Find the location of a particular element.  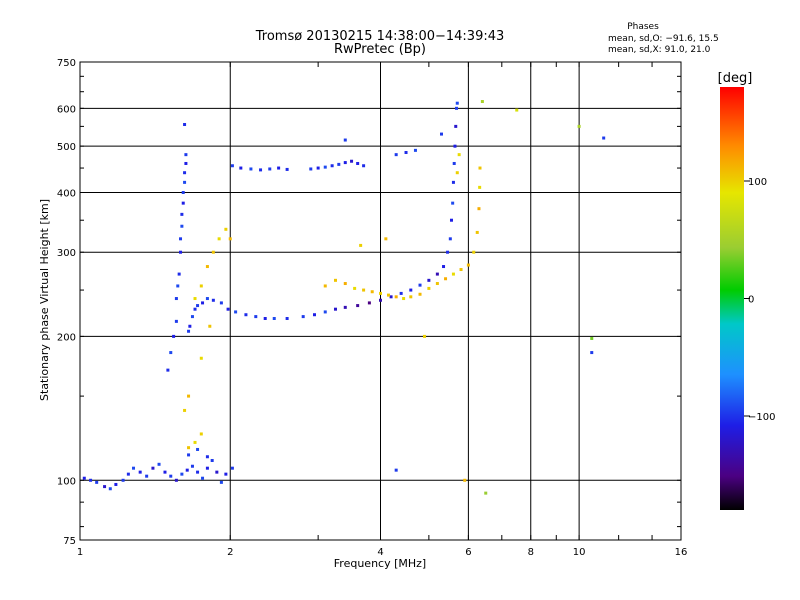

phase-stats-x: mean, sd,X: 91.0, 21.0 is located at coordinates (659, 50).